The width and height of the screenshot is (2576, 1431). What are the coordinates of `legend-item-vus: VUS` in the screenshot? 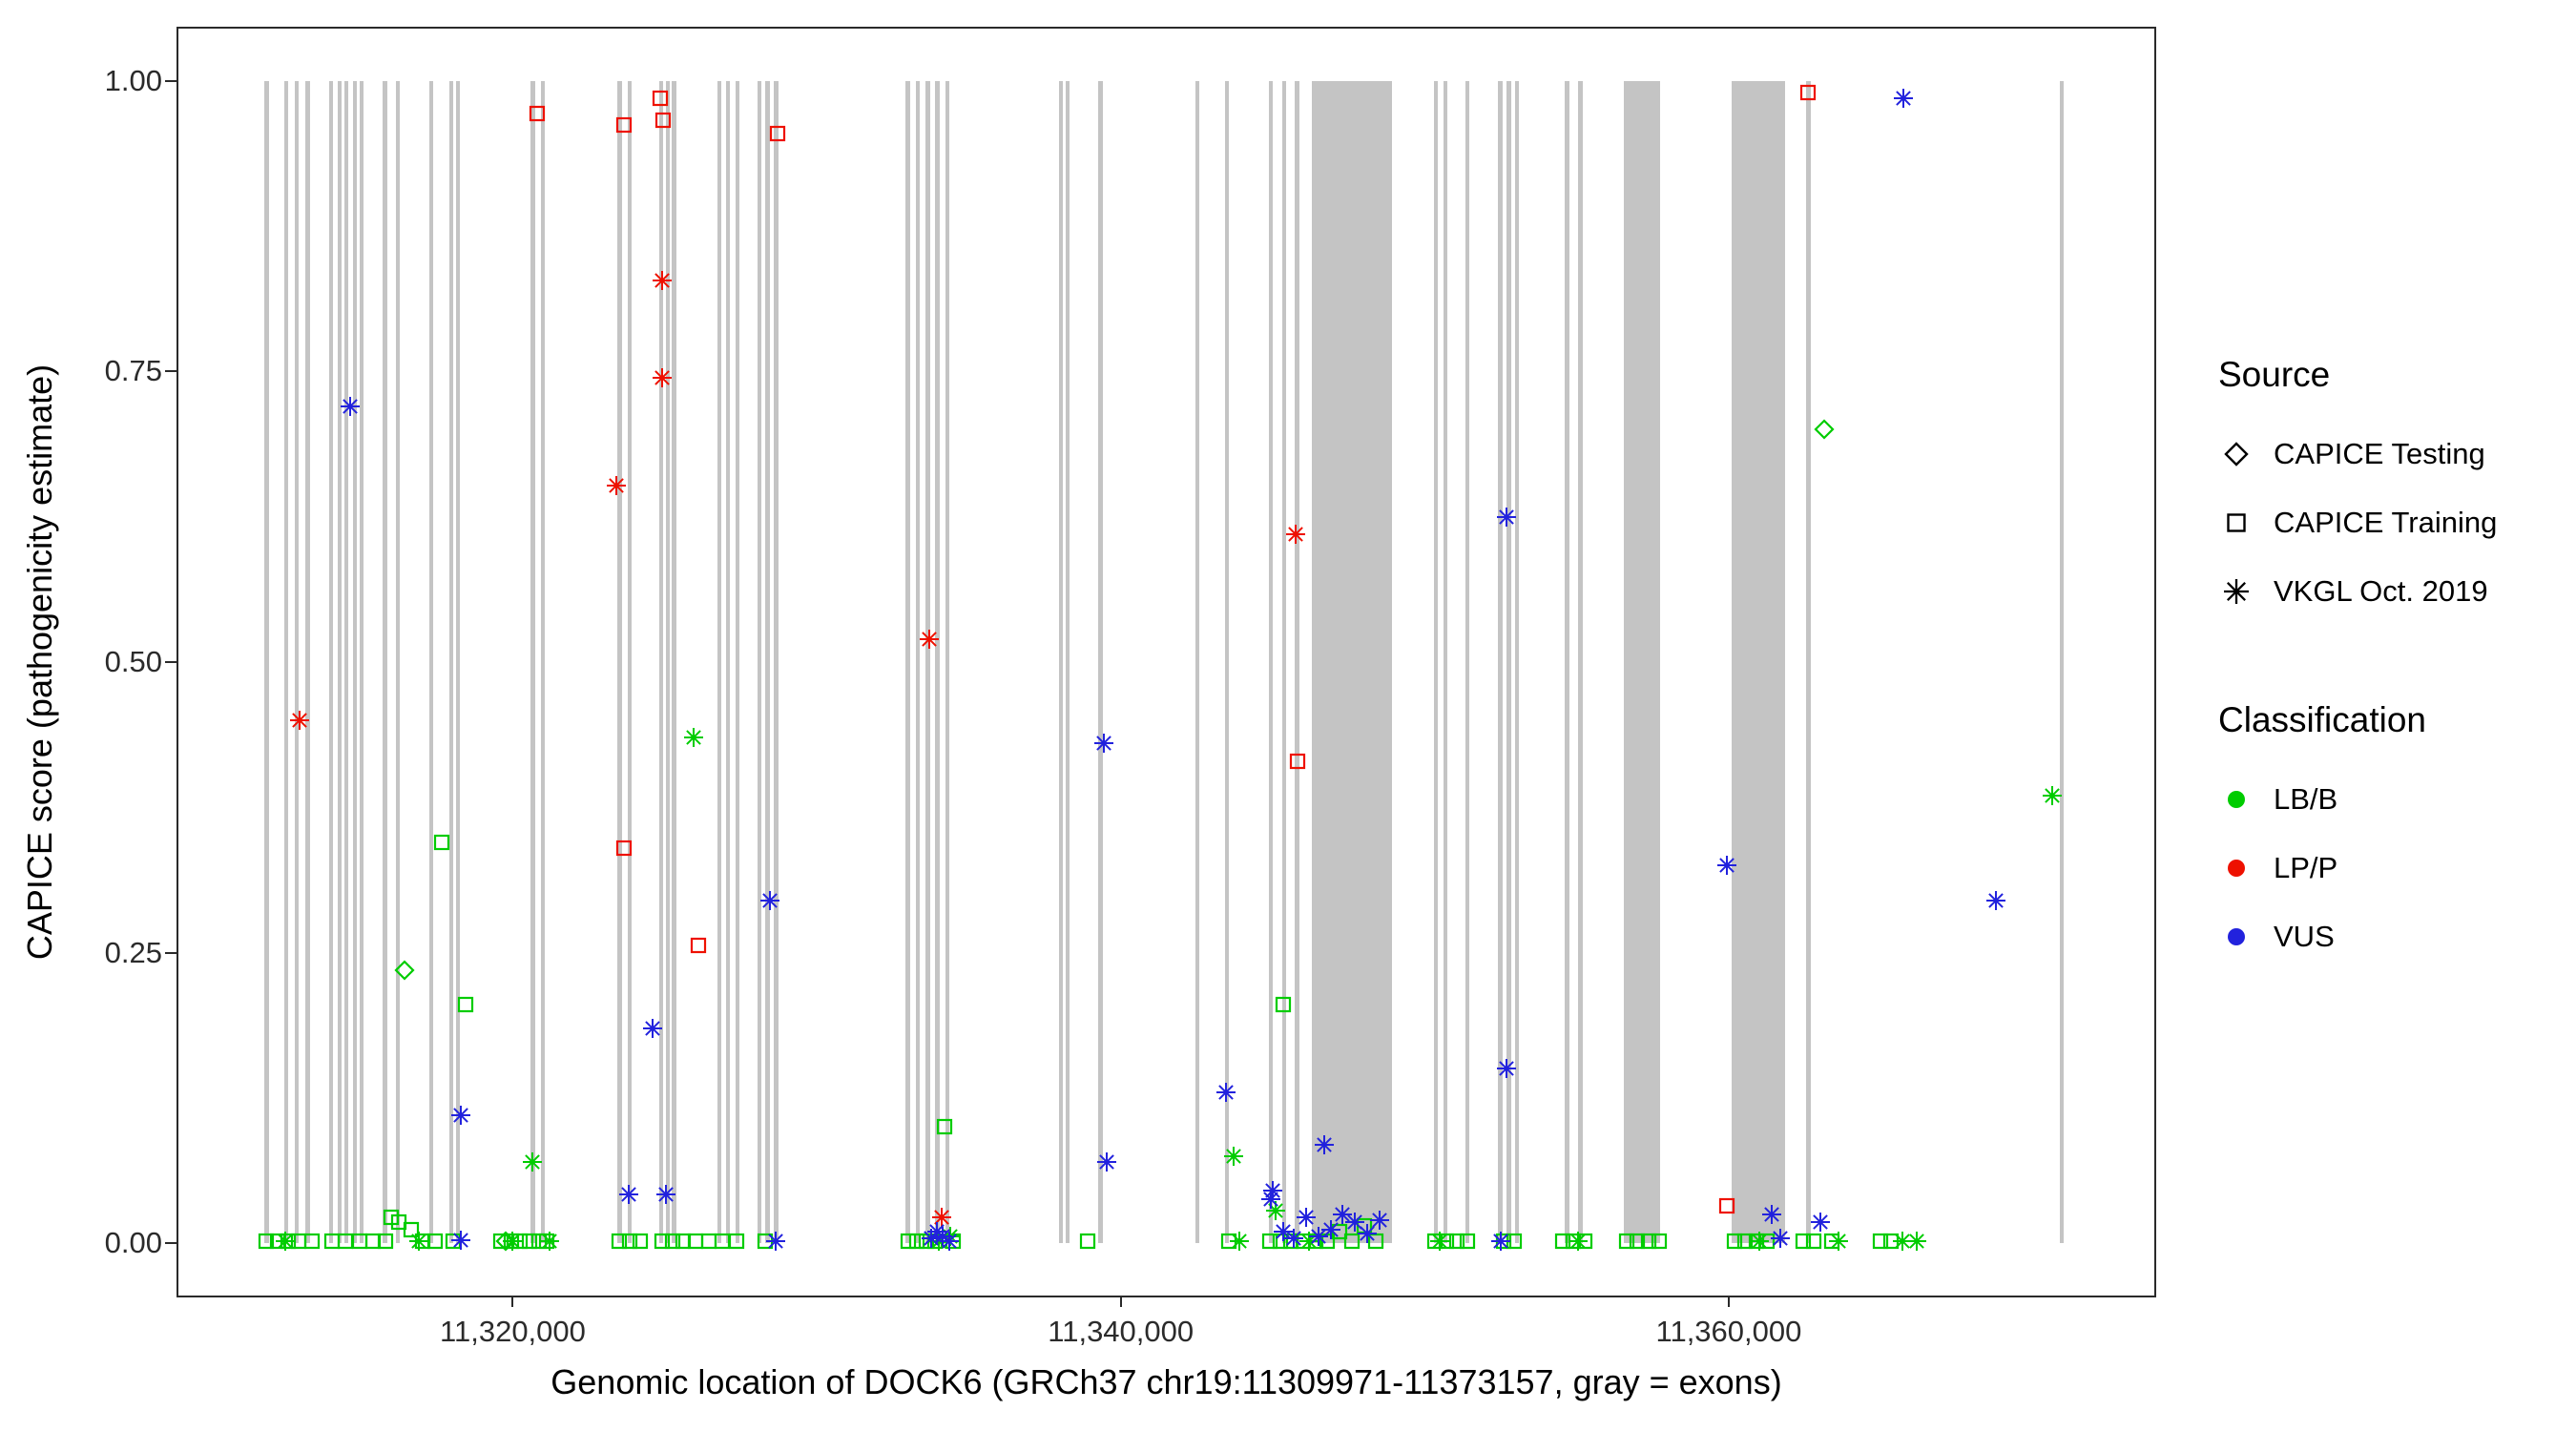 It's located at (2357, 936).